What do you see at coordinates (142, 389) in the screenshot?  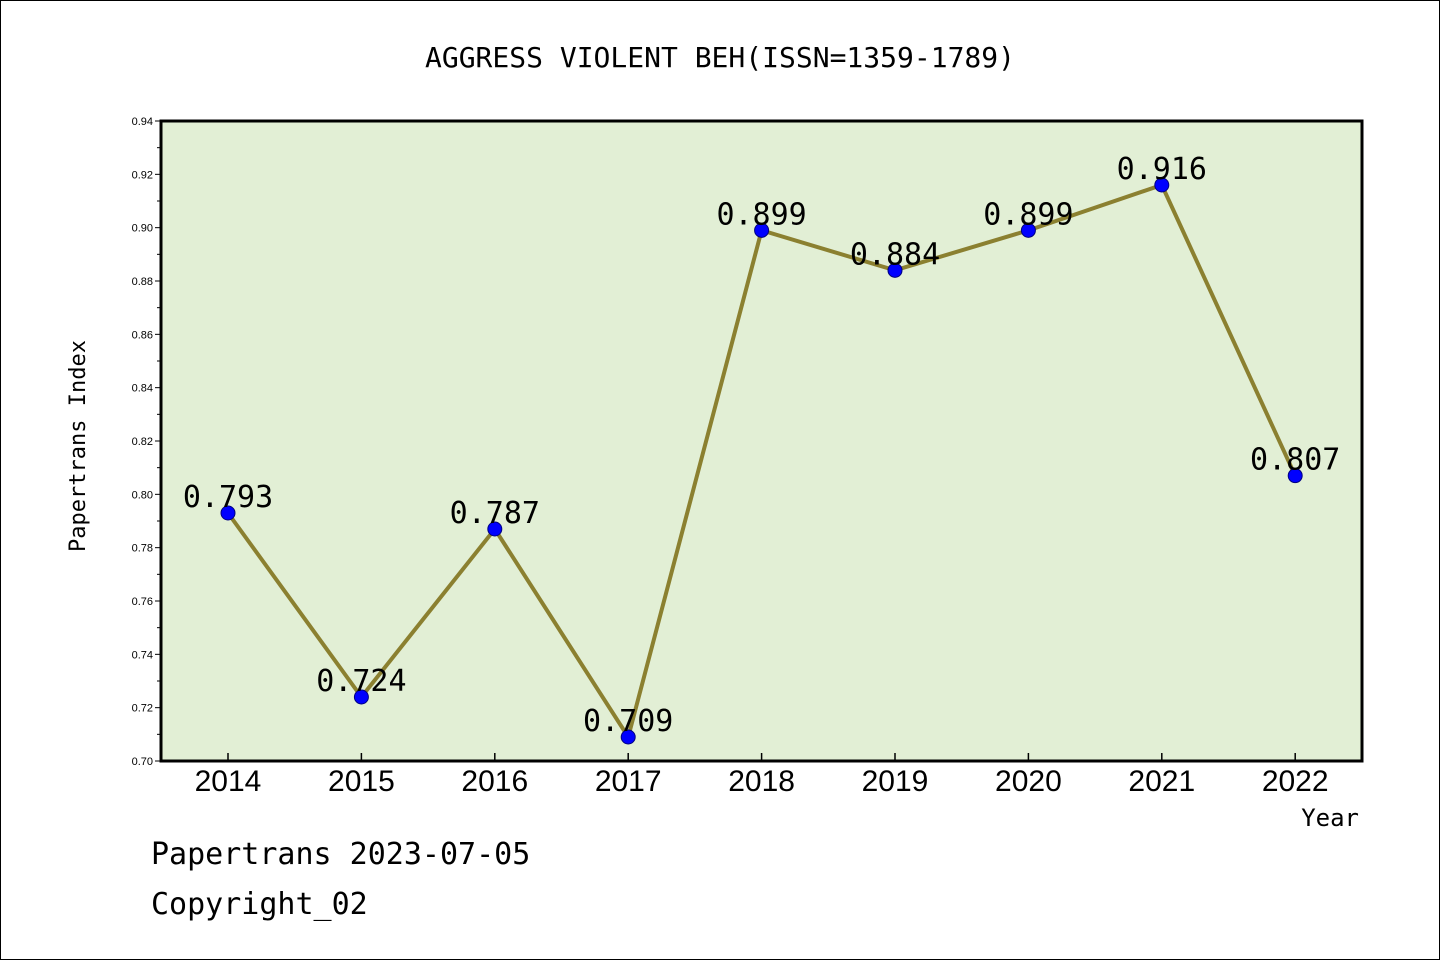 I see `y-tick-label: 0.84` at bounding box center [142, 389].